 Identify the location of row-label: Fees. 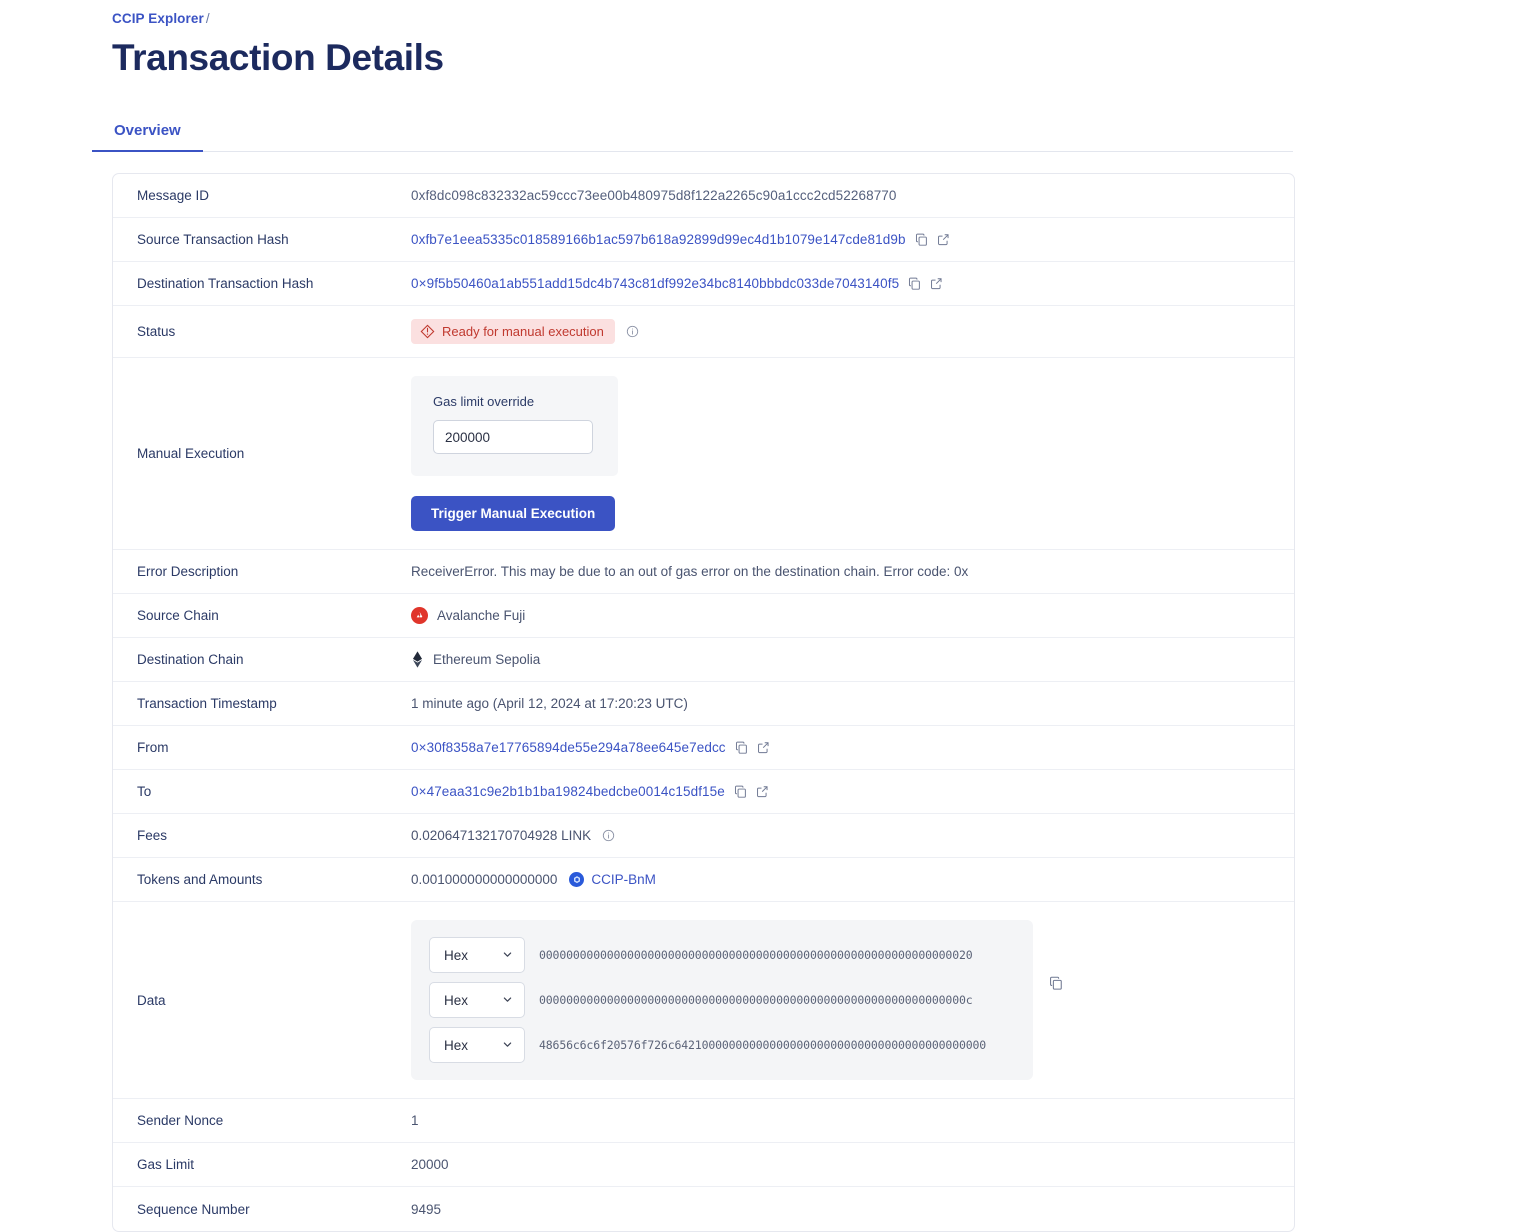
(152, 835).